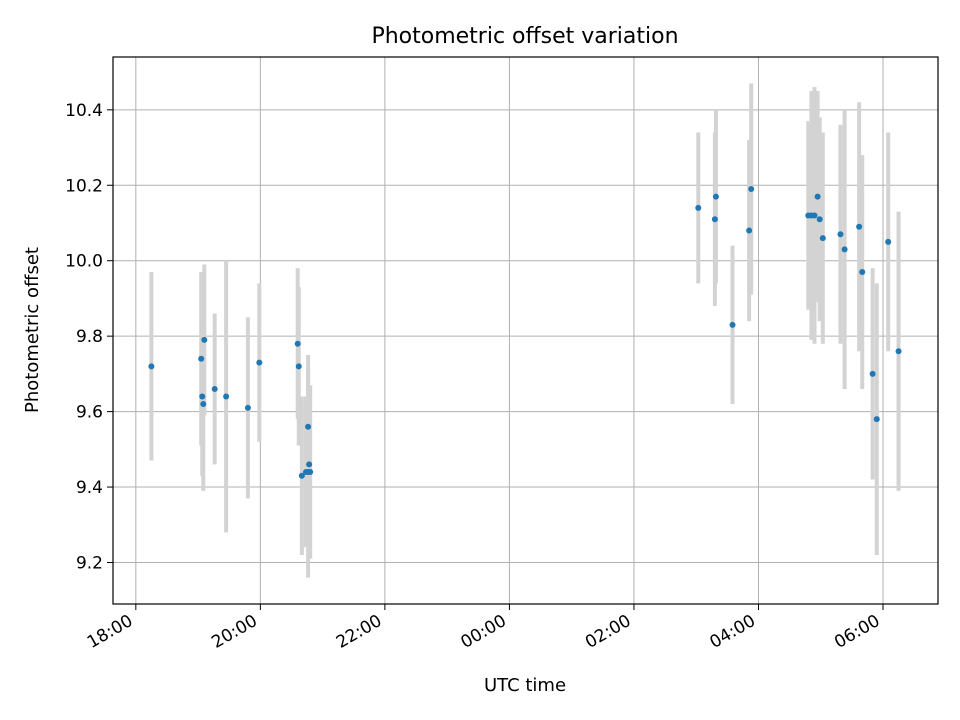 The height and width of the screenshot is (720, 960). What do you see at coordinates (32, 330) in the screenshot?
I see `y-axis-label: Photometric offset` at bounding box center [32, 330].